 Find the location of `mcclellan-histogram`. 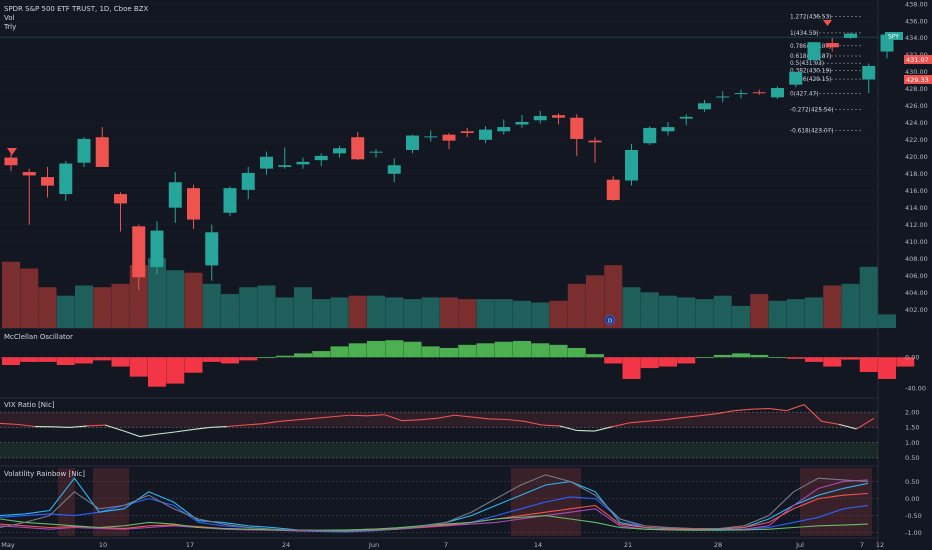

mcclellan-histogram is located at coordinates (457, 363).